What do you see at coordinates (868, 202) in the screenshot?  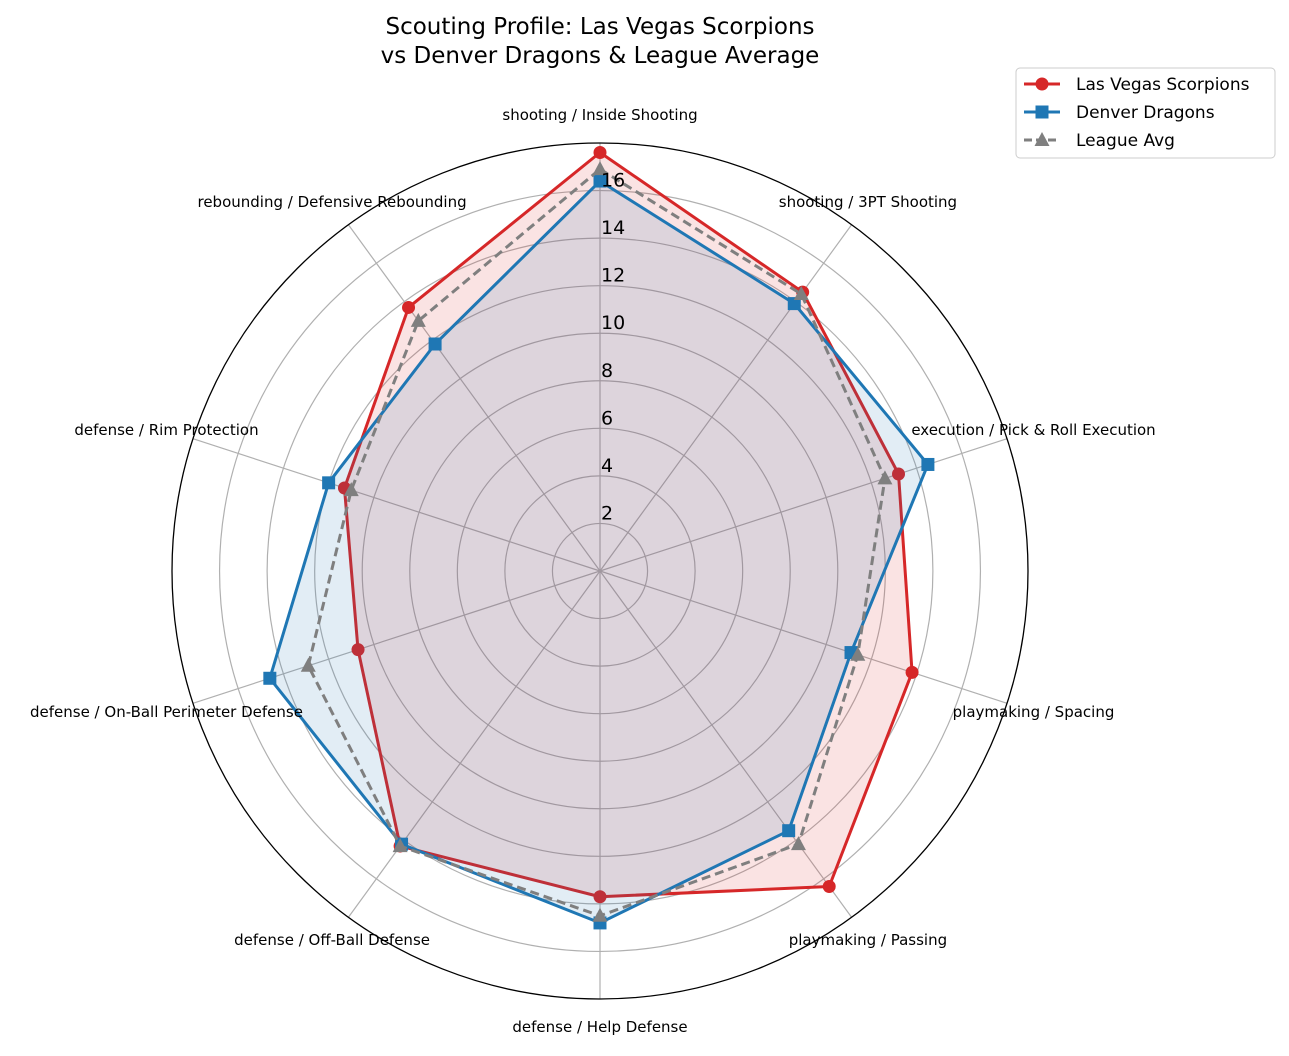 I see `category-label: shooting / 3PT Shooting` at bounding box center [868, 202].